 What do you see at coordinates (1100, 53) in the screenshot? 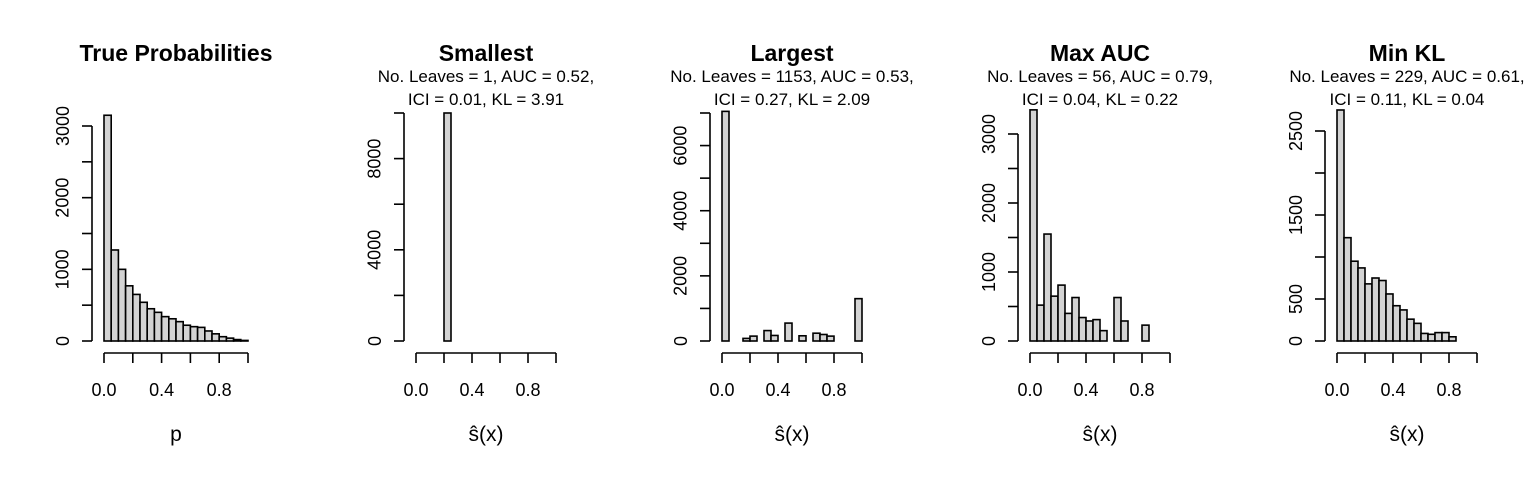
I see `panel-title: Max AUC` at bounding box center [1100, 53].